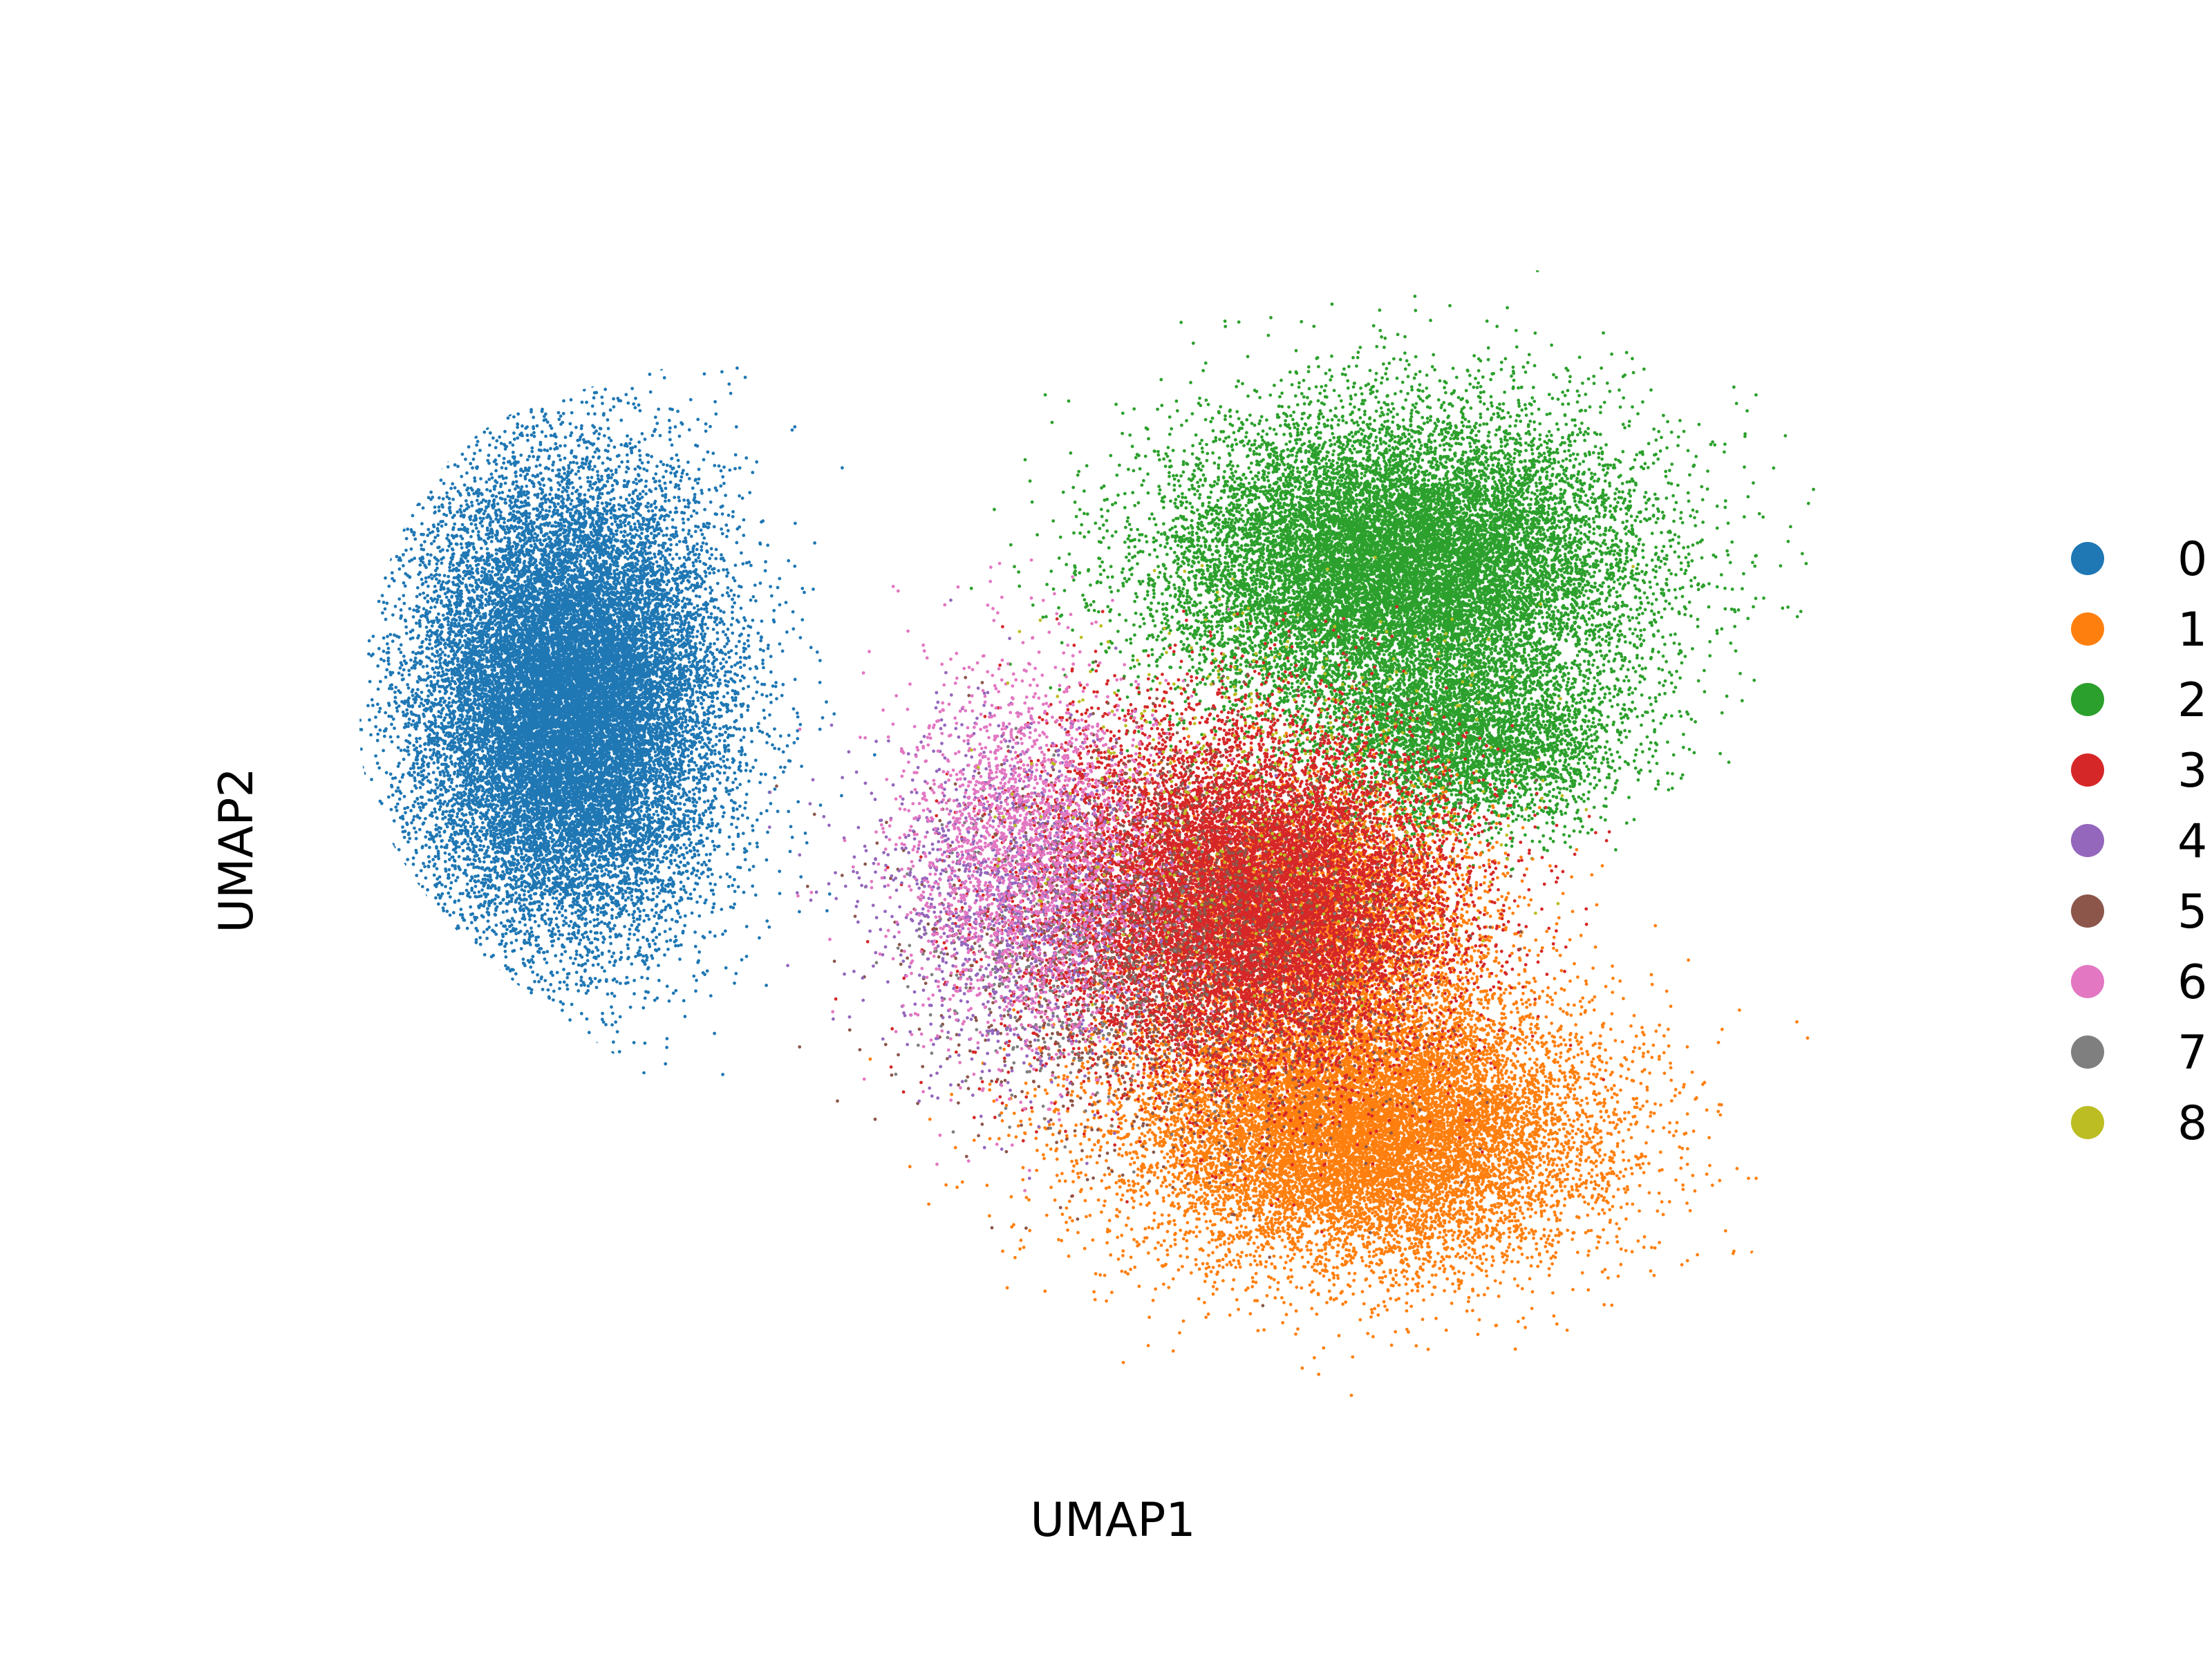 Image resolution: width=2212 pixels, height=1659 pixels. Describe the element at coordinates (2192, 700) in the screenshot. I see `legend-label-2: 2` at that location.